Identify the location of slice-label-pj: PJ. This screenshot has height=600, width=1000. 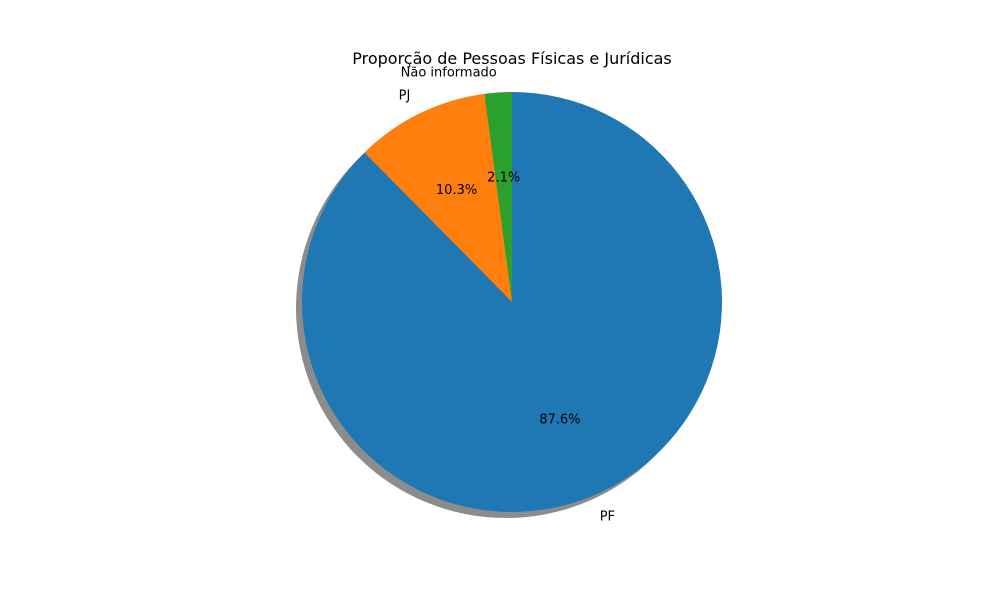
(405, 96).